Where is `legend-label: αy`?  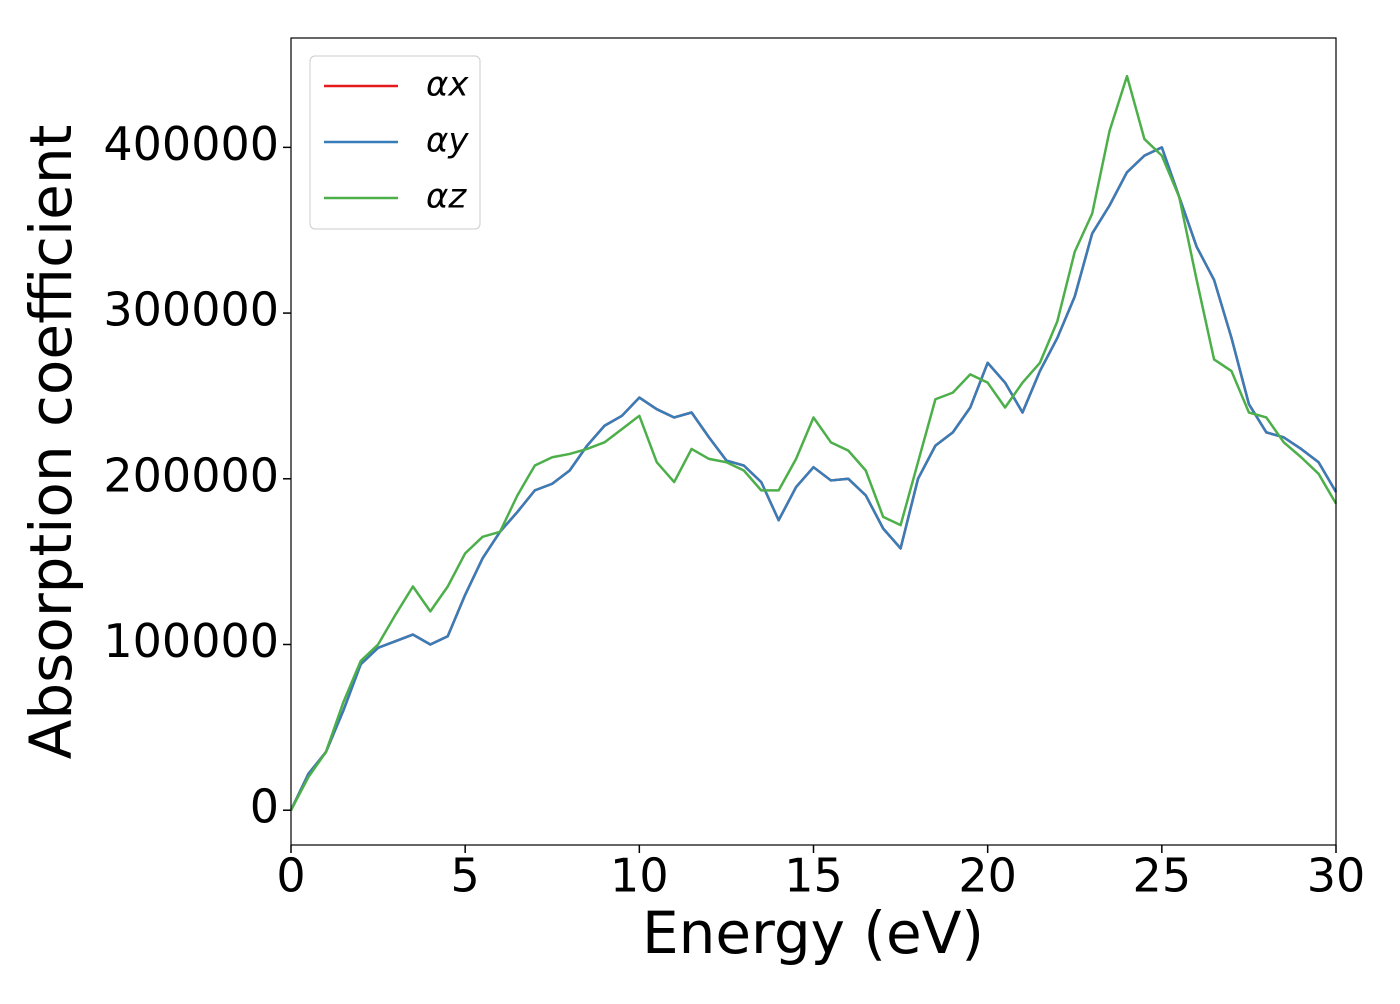
legend-label: αy is located at coordinates (447, 141).